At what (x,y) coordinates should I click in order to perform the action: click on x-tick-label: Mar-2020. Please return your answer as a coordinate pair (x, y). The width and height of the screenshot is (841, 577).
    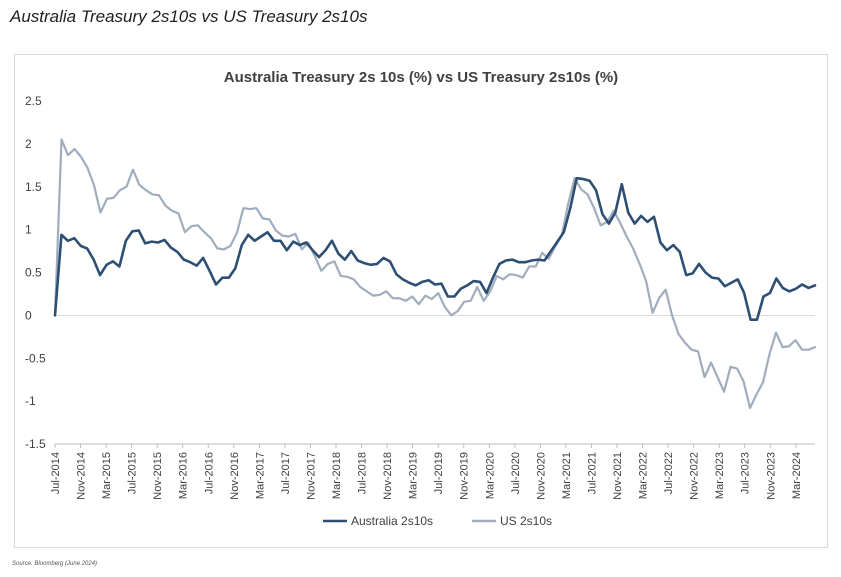
    Looking at the image, I should click on (490, 475).